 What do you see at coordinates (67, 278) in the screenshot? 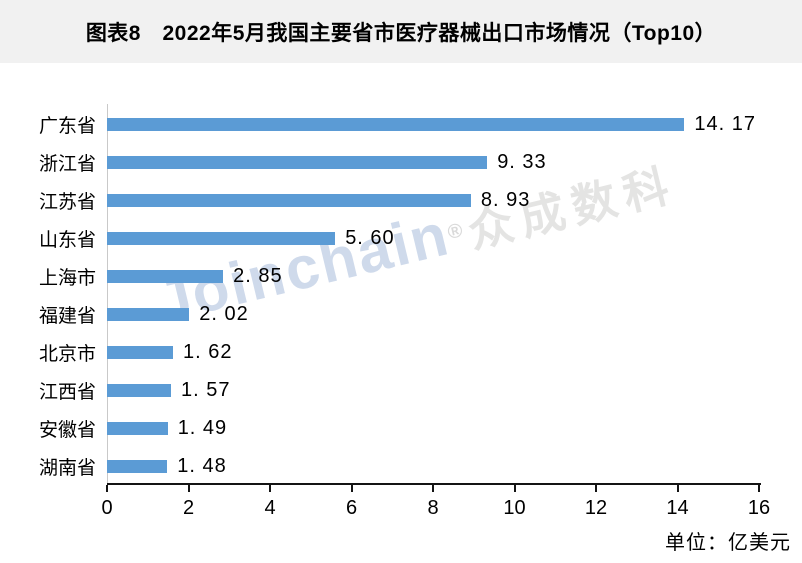
I see `category-label: 上海市` at bounding box center [67, 278].